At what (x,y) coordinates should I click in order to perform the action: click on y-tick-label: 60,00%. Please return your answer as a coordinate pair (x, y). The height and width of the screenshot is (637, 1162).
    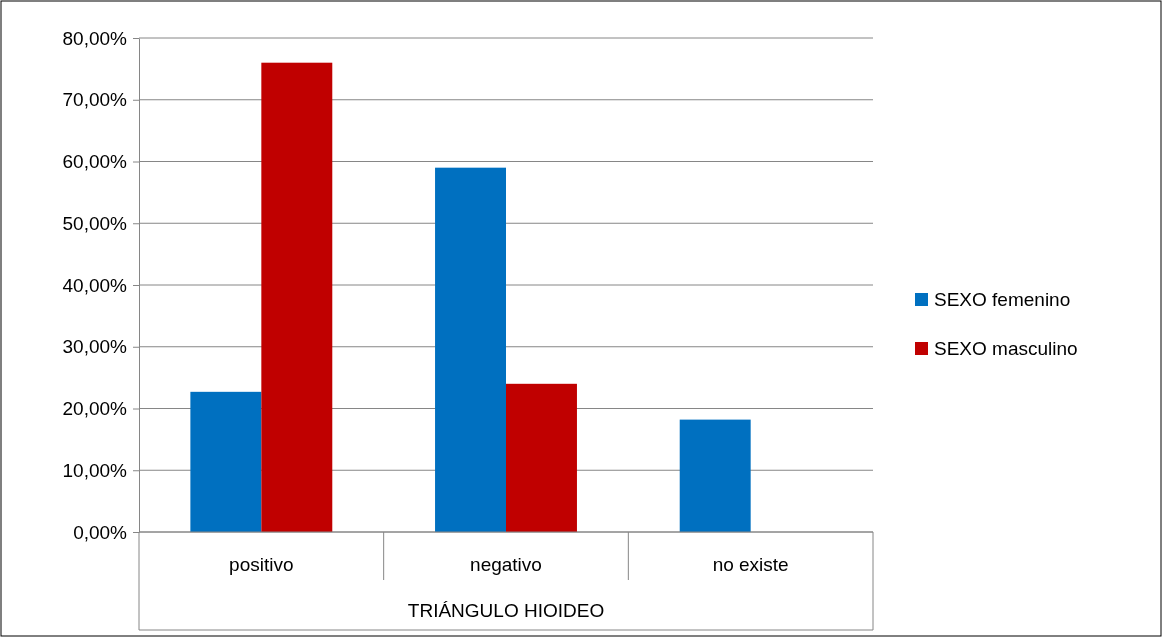
    Looking at the image, I should click on (95, 162).